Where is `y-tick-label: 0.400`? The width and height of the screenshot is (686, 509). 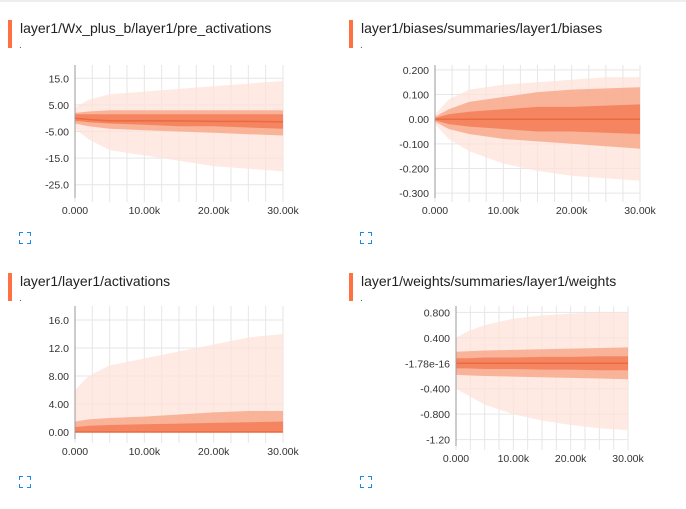 y-tick-label: 0.400 is located at coordinates (437, 339).